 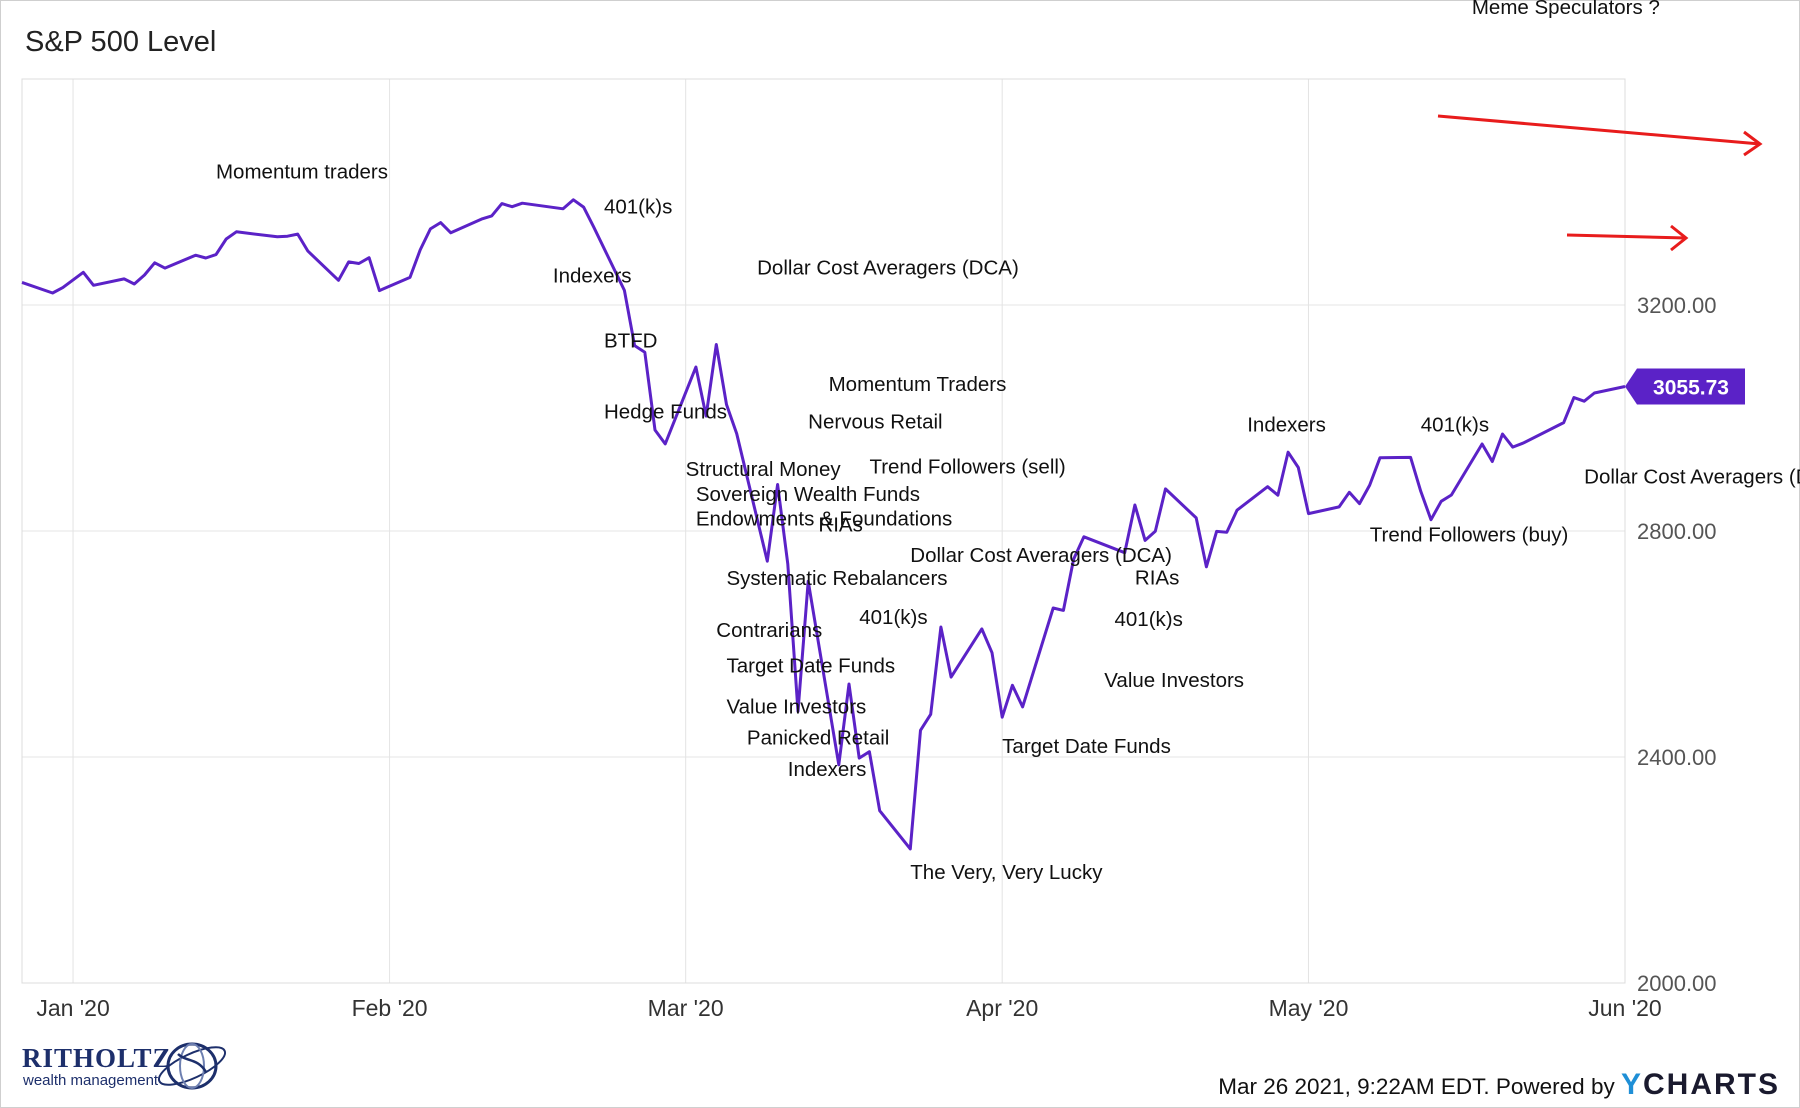 What do you see at coordinates (1677, 305) in the screenshot?
I see `y-tick-label: 3200.00` at bounding box center [1677, 305].